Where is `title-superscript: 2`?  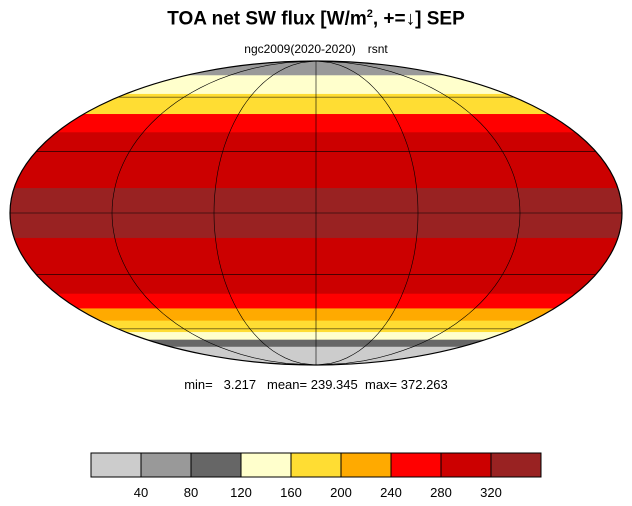
title-superscript: 2 is located at coordinates (369, 14).